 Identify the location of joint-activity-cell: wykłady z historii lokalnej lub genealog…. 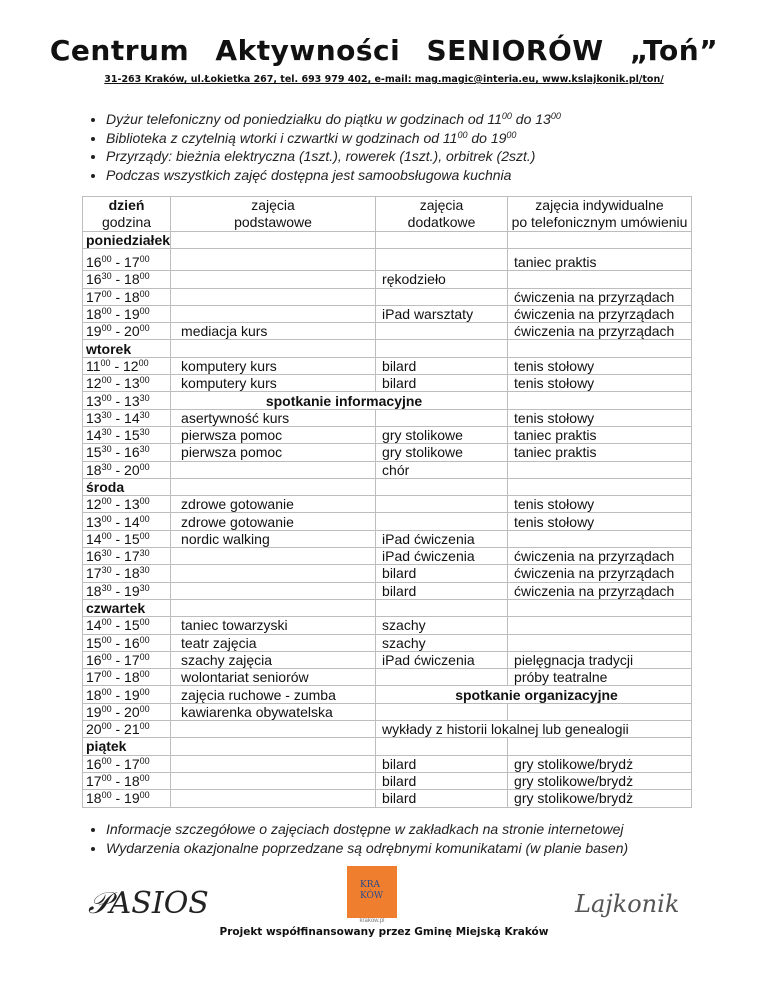
(533, 729).